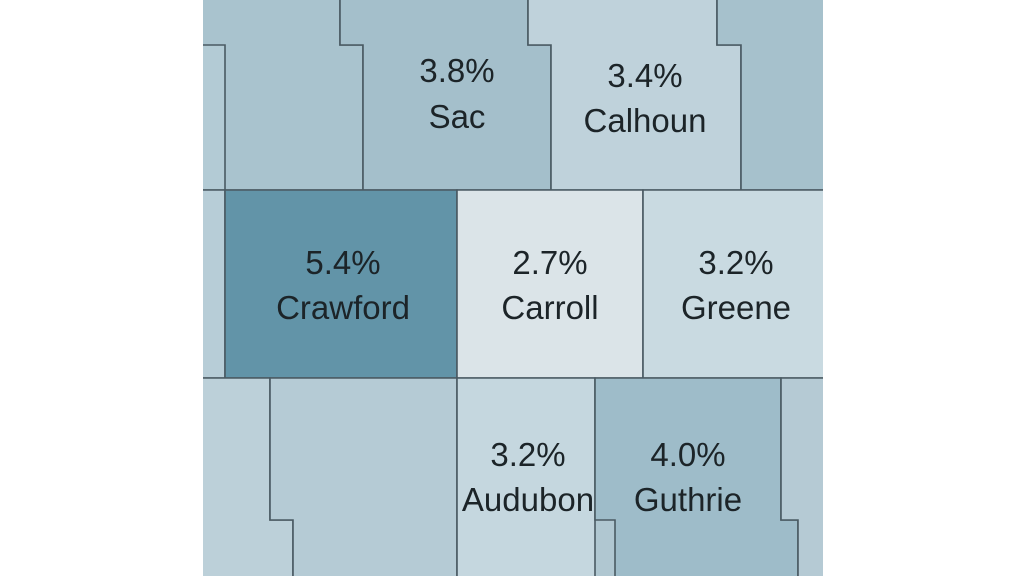  What do you see at coordinates (456, 70) in the screenshot?
I see `sac-rate: 3.8%` at bounding box center [456, 70].